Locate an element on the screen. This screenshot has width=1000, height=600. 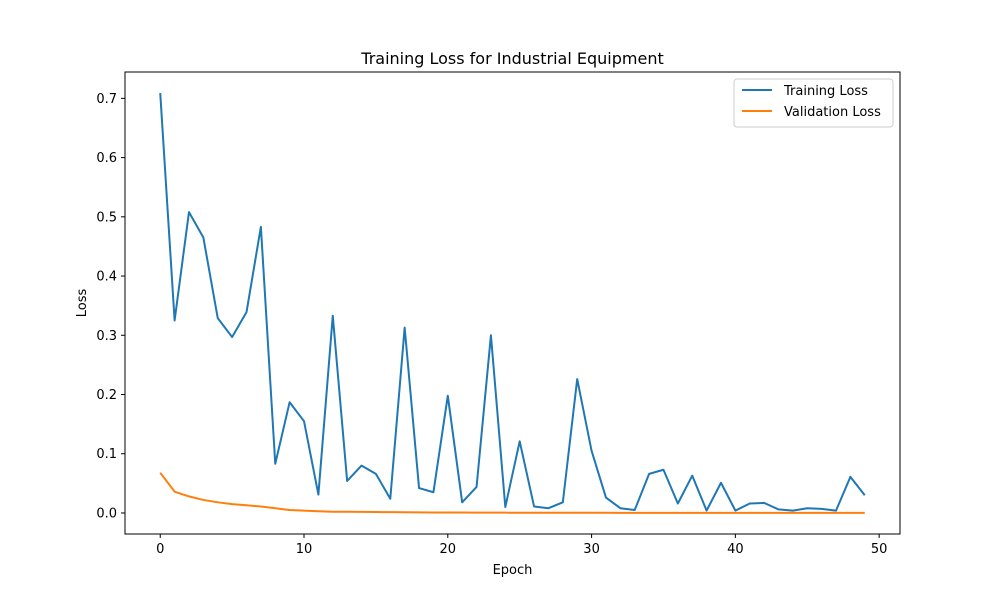
legend-label-training-loss: Training Loss is located at coordinates (825, 91).